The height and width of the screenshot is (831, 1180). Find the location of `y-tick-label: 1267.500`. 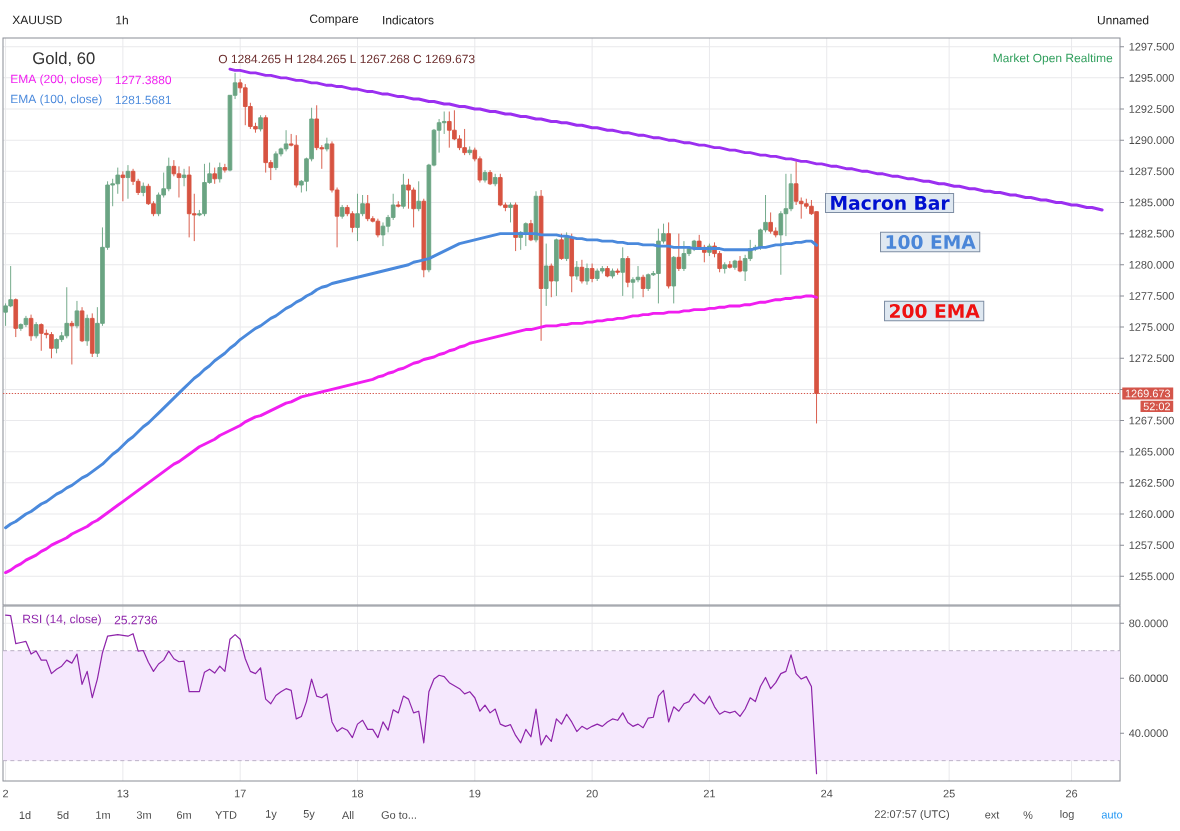

y-tick-label: 1267.500 is located at coordinates (1151, 420).